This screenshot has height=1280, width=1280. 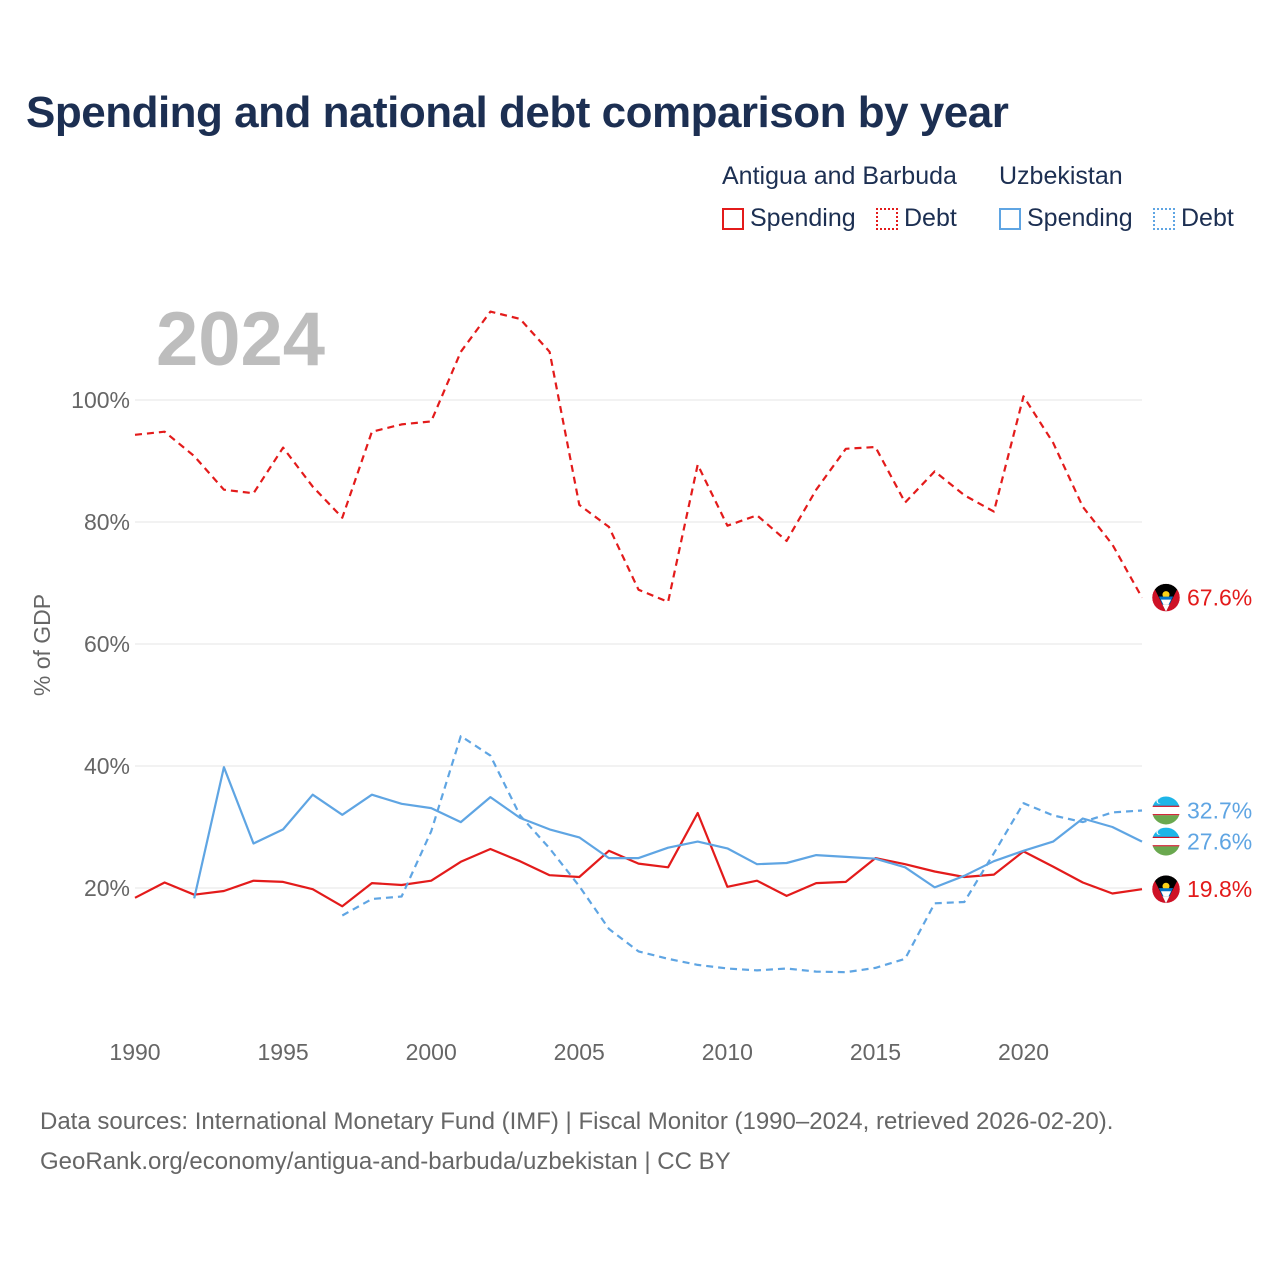 I want to click on x-tick-label: 2005, so click(x=579, y=1052).